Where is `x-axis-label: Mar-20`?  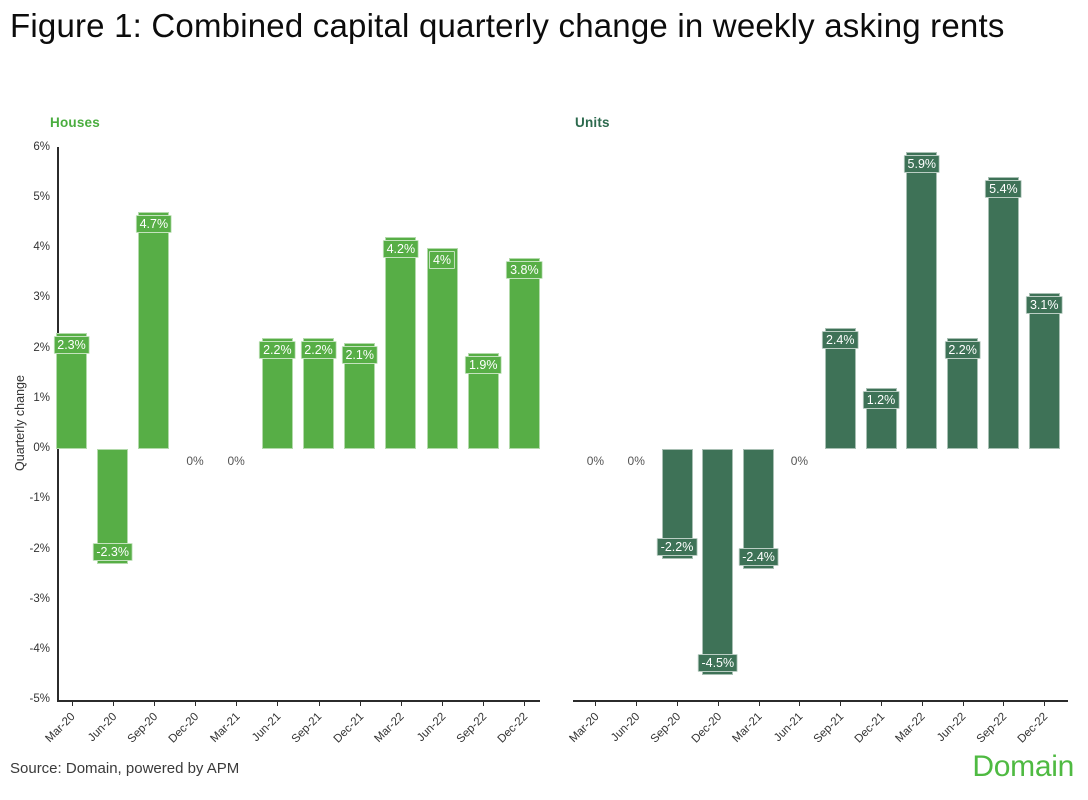 x-axis-label: Mar-20 is located at coordinates (584, 728).